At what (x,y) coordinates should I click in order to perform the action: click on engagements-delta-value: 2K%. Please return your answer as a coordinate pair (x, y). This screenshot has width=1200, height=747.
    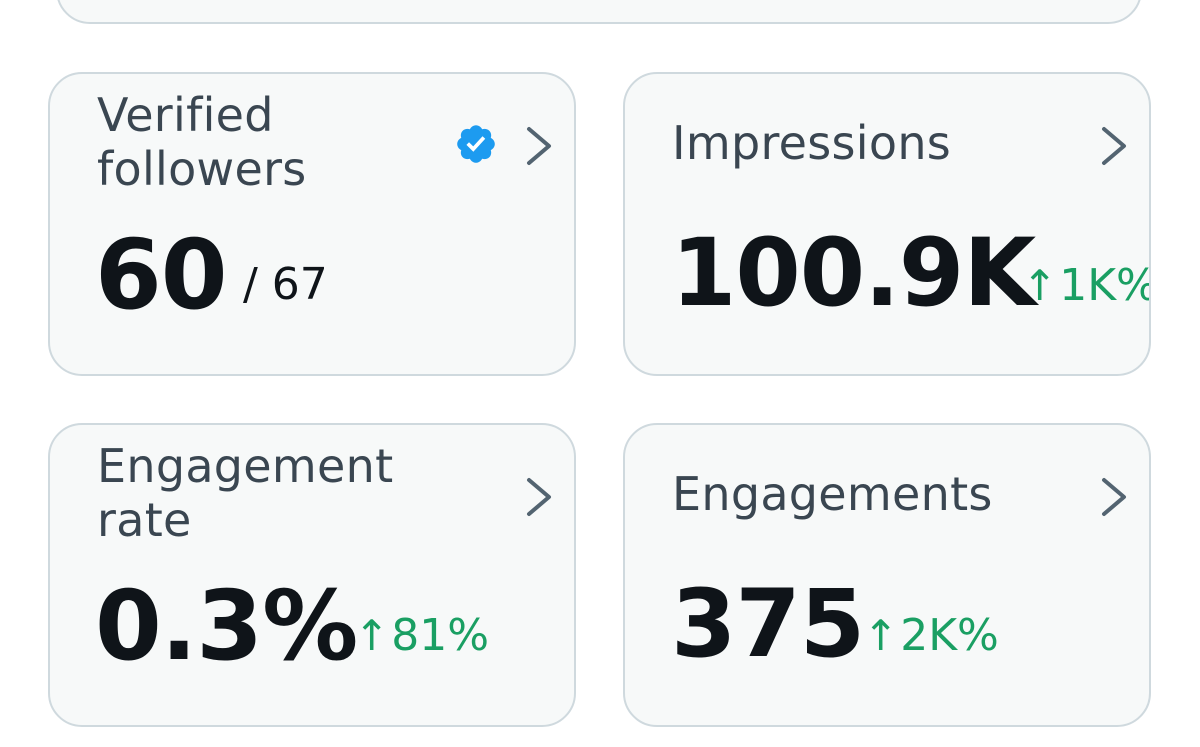
    Looking at the image, I should click on (949, 635).